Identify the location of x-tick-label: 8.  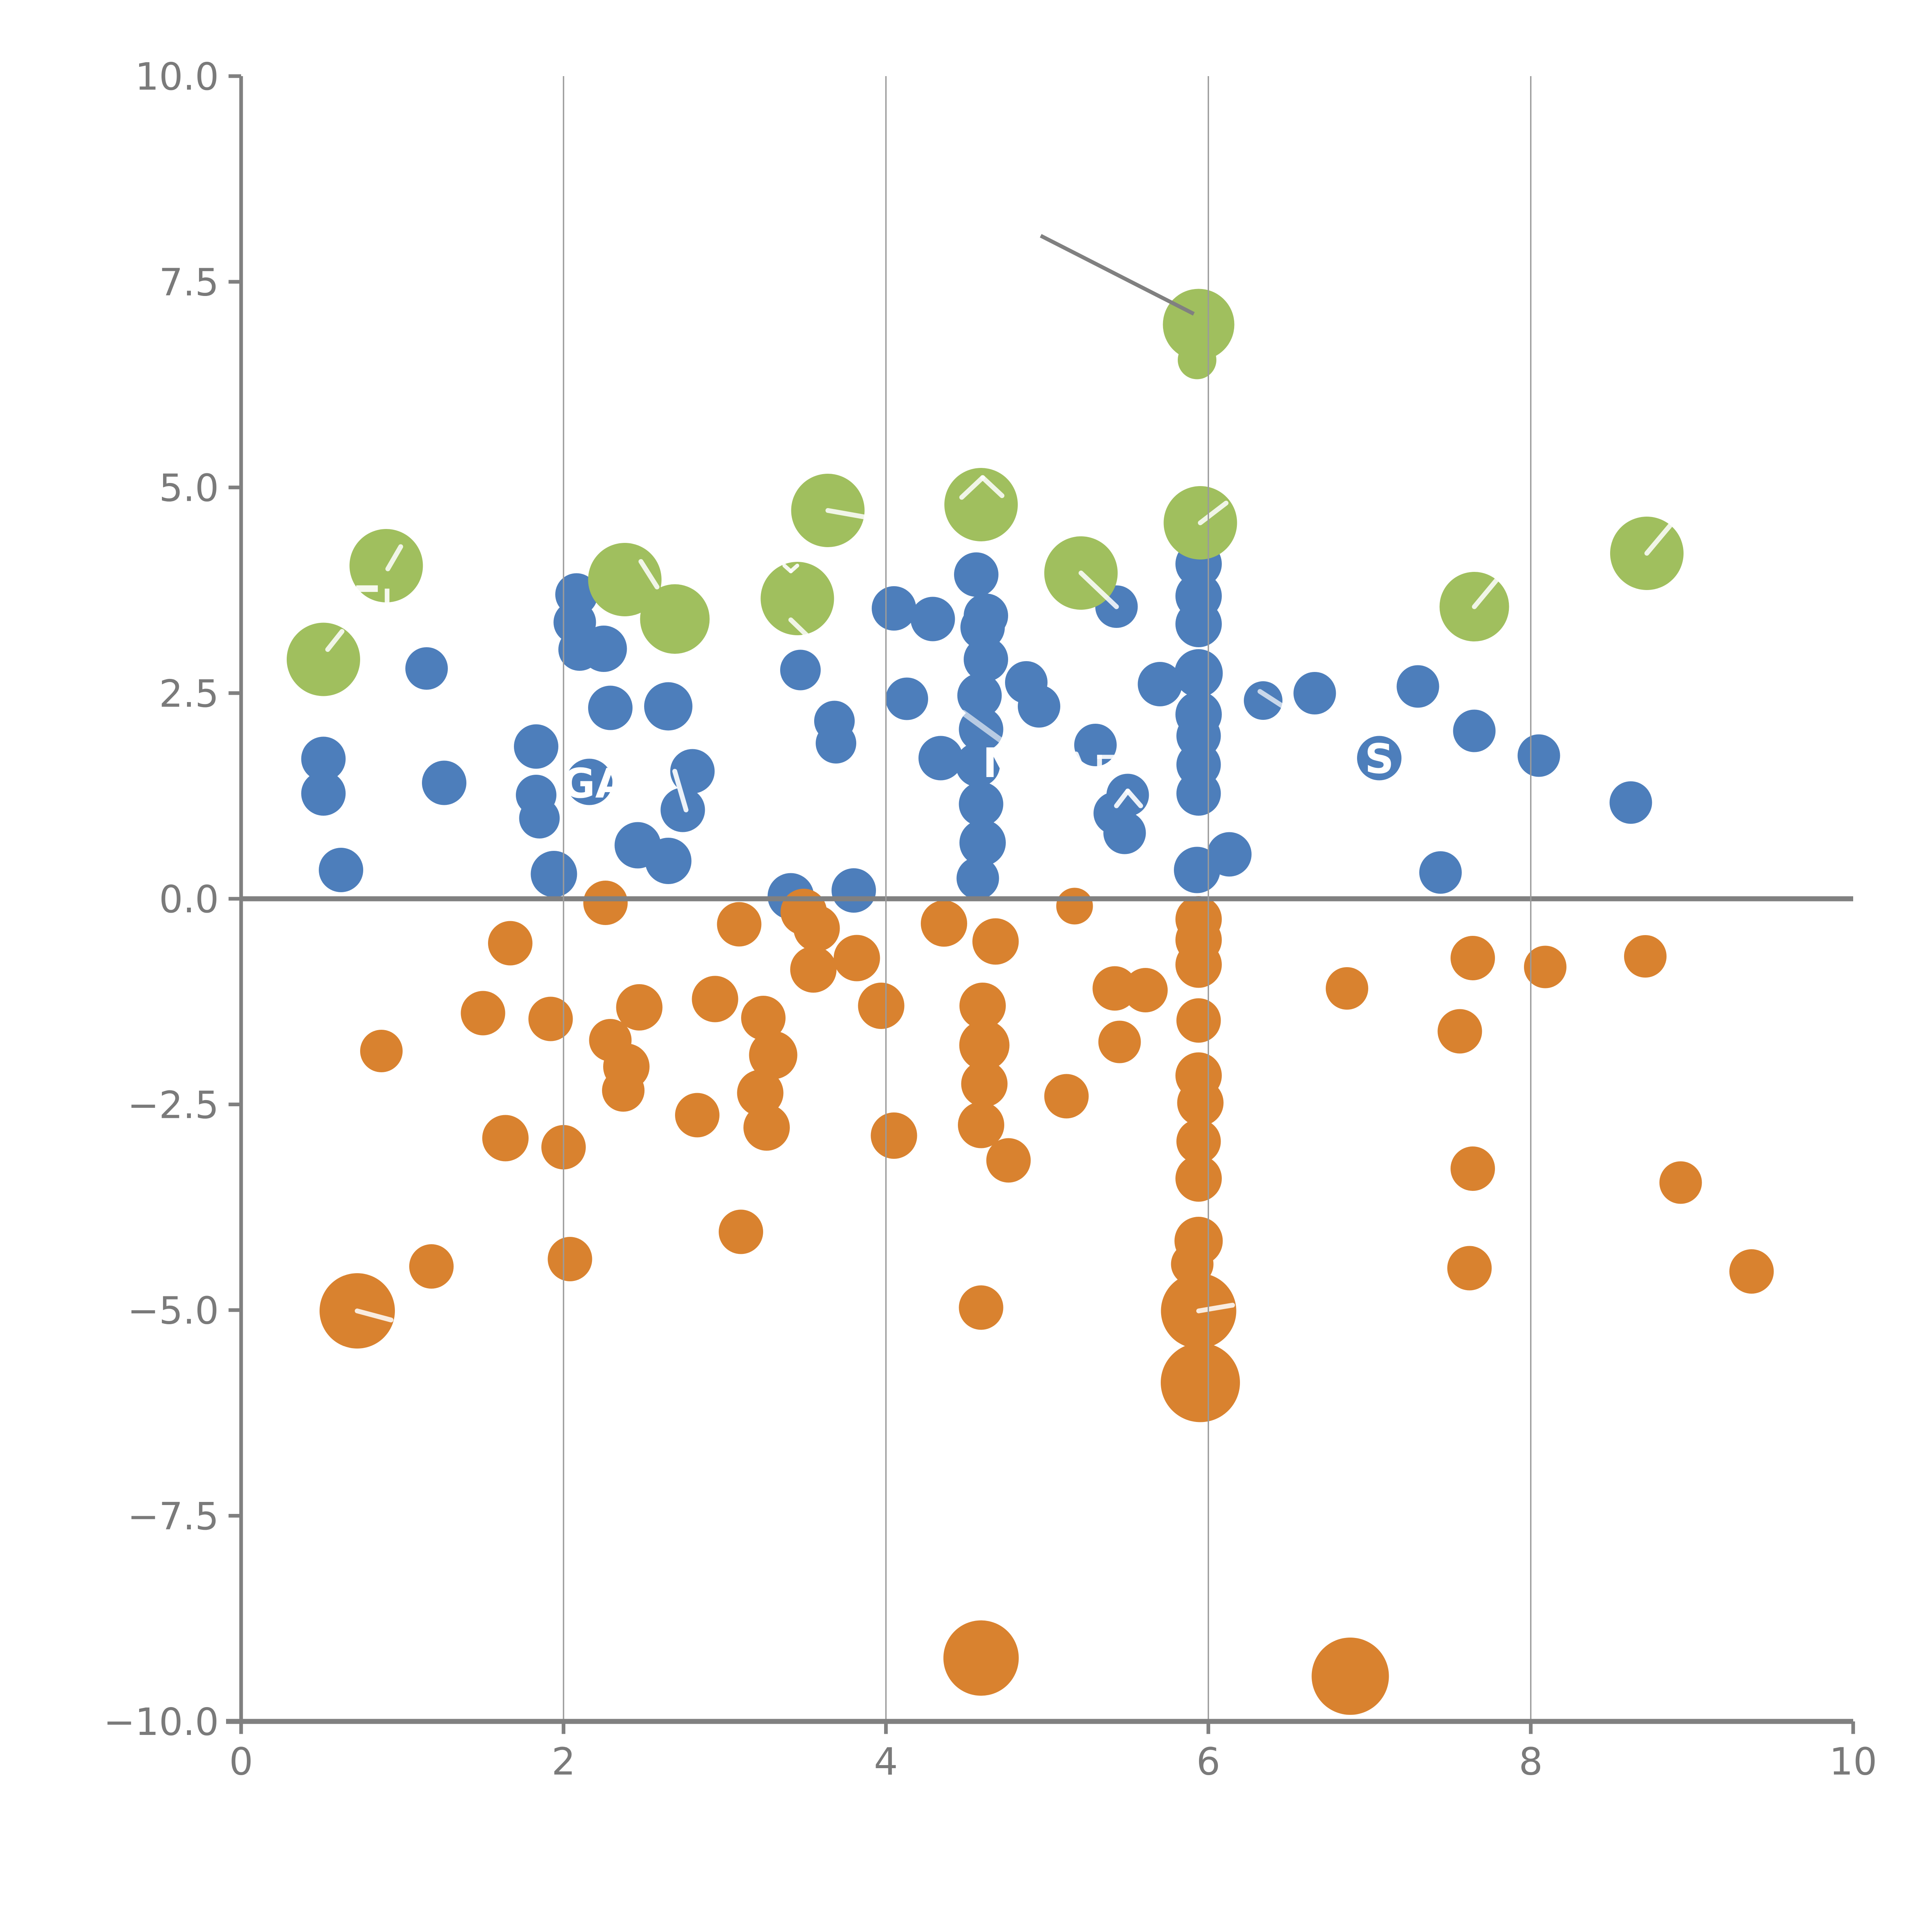
(1531, 1762).